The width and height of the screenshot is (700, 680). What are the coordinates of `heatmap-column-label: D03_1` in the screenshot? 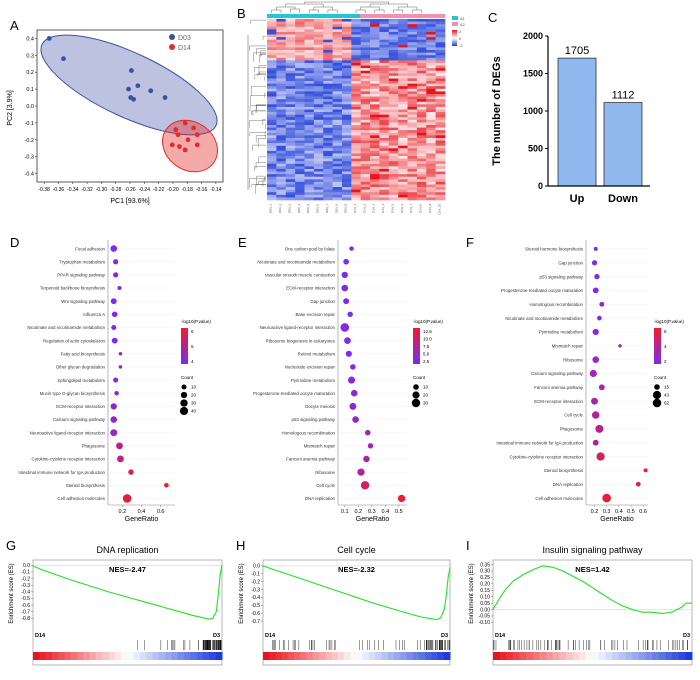 It's located at (271, 208).